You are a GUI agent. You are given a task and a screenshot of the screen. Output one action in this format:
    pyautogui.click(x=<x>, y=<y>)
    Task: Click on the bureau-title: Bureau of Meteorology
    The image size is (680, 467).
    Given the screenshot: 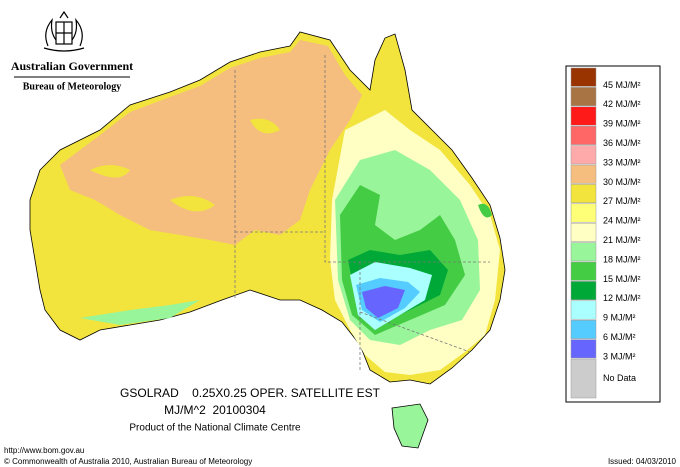 What is the action you would take?
    pyautogui.click(x=72, y=86)
    